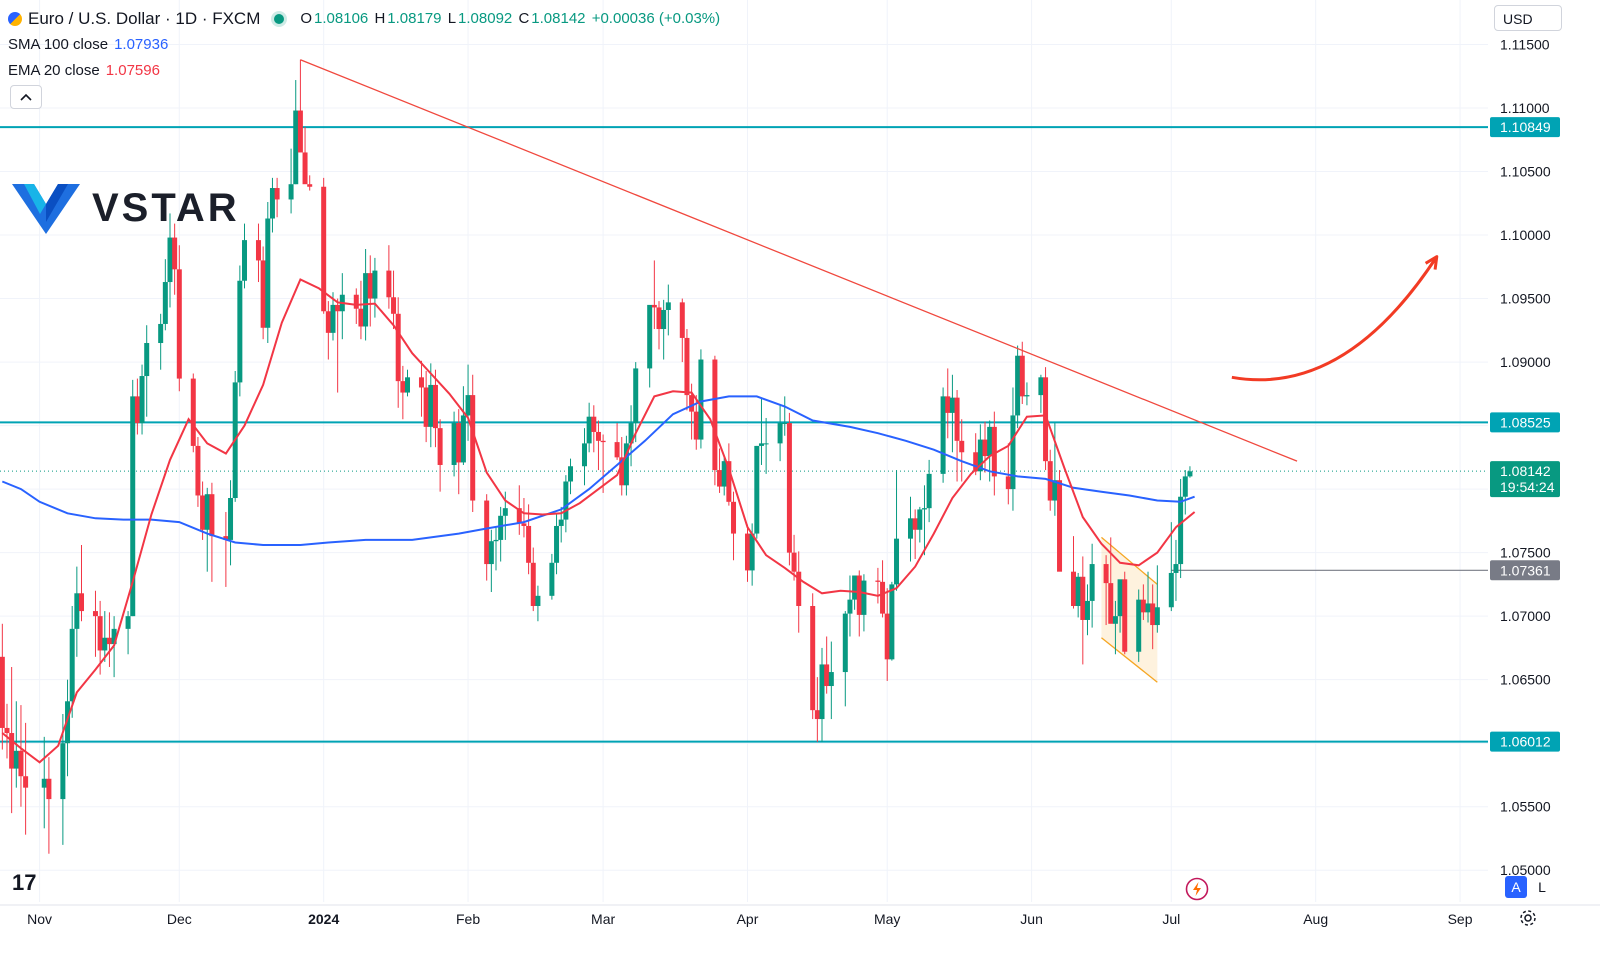 This screenshot has height=958, width=1600. Describe the element at coordinates (598, 470) in the screenshot. I see `sma-100-line` at that location.